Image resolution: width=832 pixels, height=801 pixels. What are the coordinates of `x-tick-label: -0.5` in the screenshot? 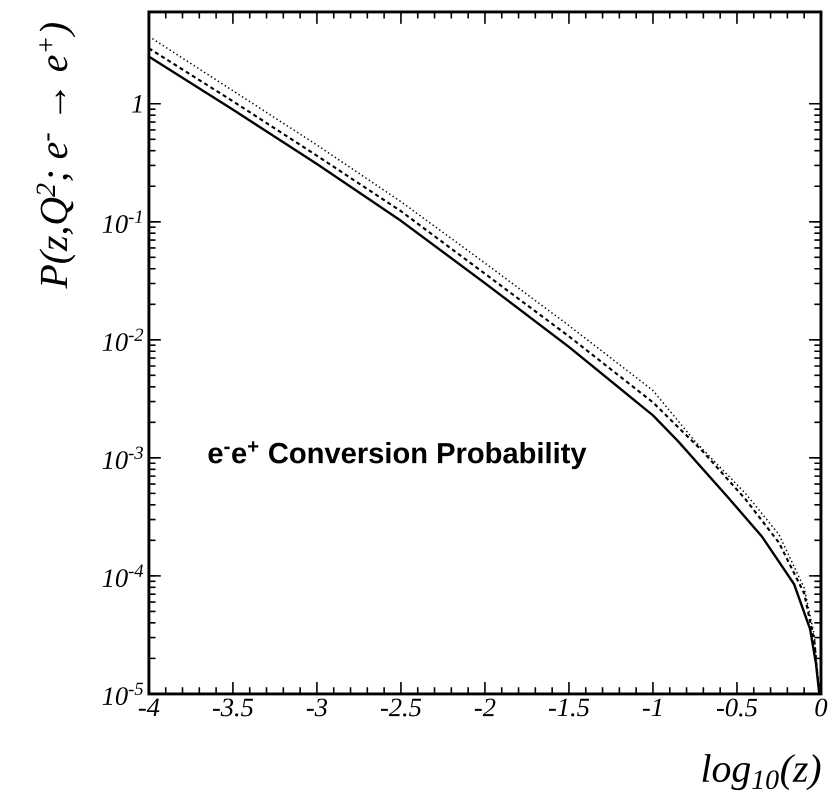 It's located at (737, 707).